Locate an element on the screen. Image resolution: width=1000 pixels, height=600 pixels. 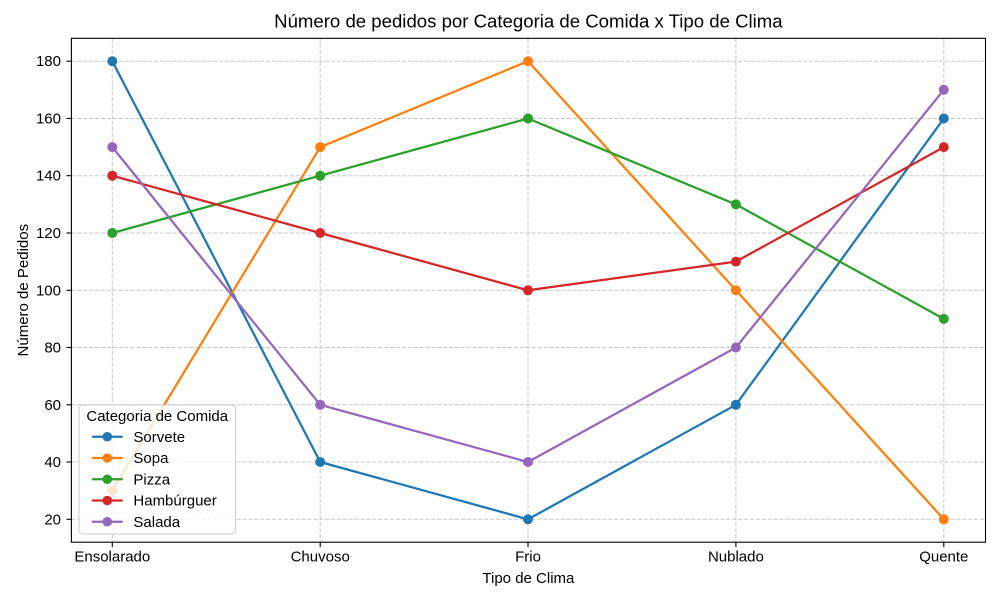
svg-text: Chuvoso is located at coordinates (320, 557).